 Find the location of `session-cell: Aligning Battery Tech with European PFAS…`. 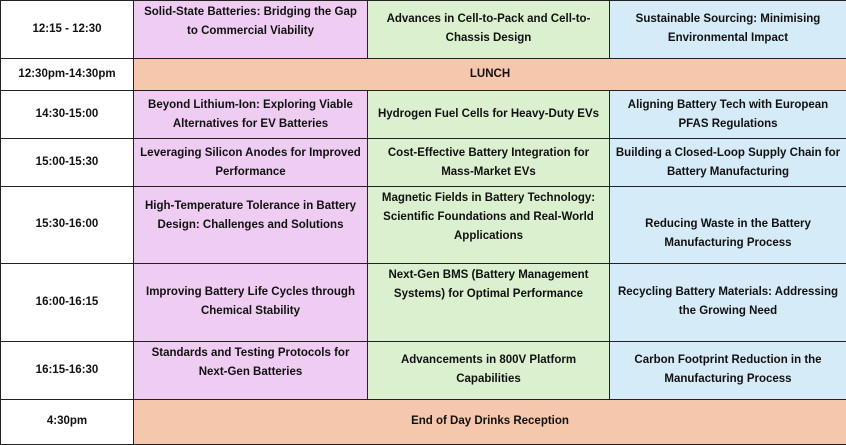

session-cell: Aligning Battery Tech with European PFAS… is located at coordinates (727, 115).